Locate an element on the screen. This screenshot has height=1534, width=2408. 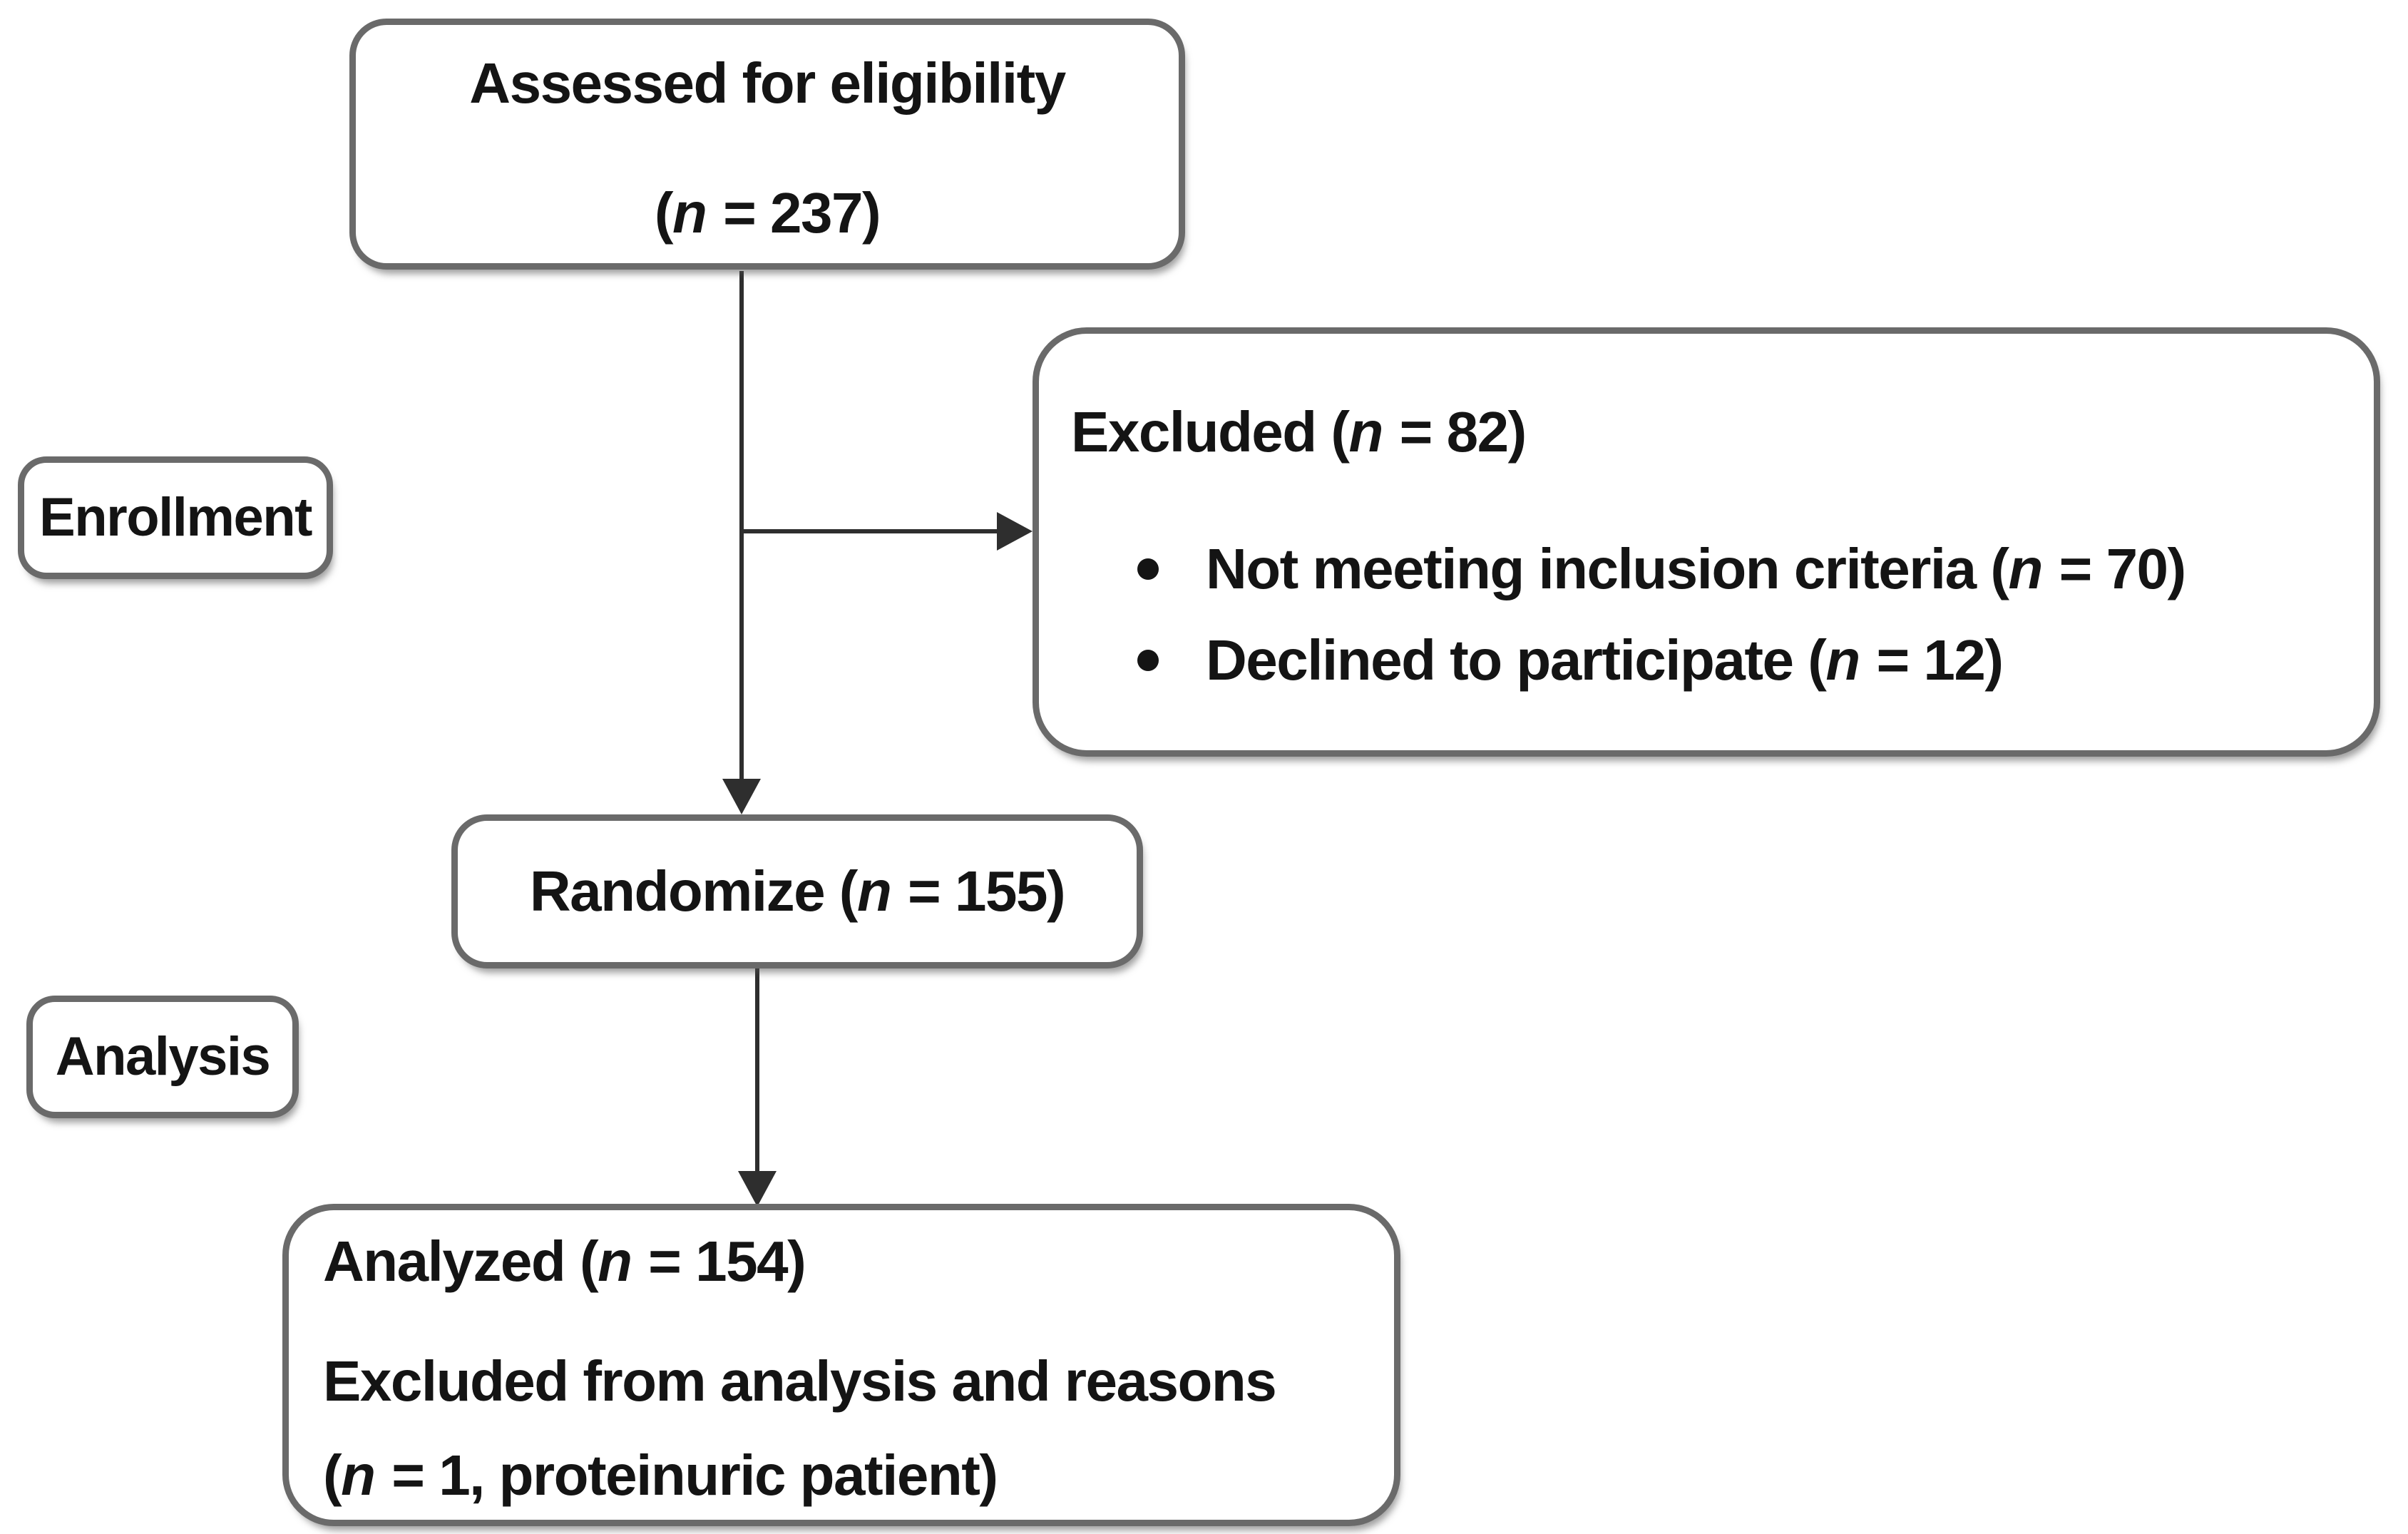
assessed-count: (n = 237) is located at coordinates (767, 213).